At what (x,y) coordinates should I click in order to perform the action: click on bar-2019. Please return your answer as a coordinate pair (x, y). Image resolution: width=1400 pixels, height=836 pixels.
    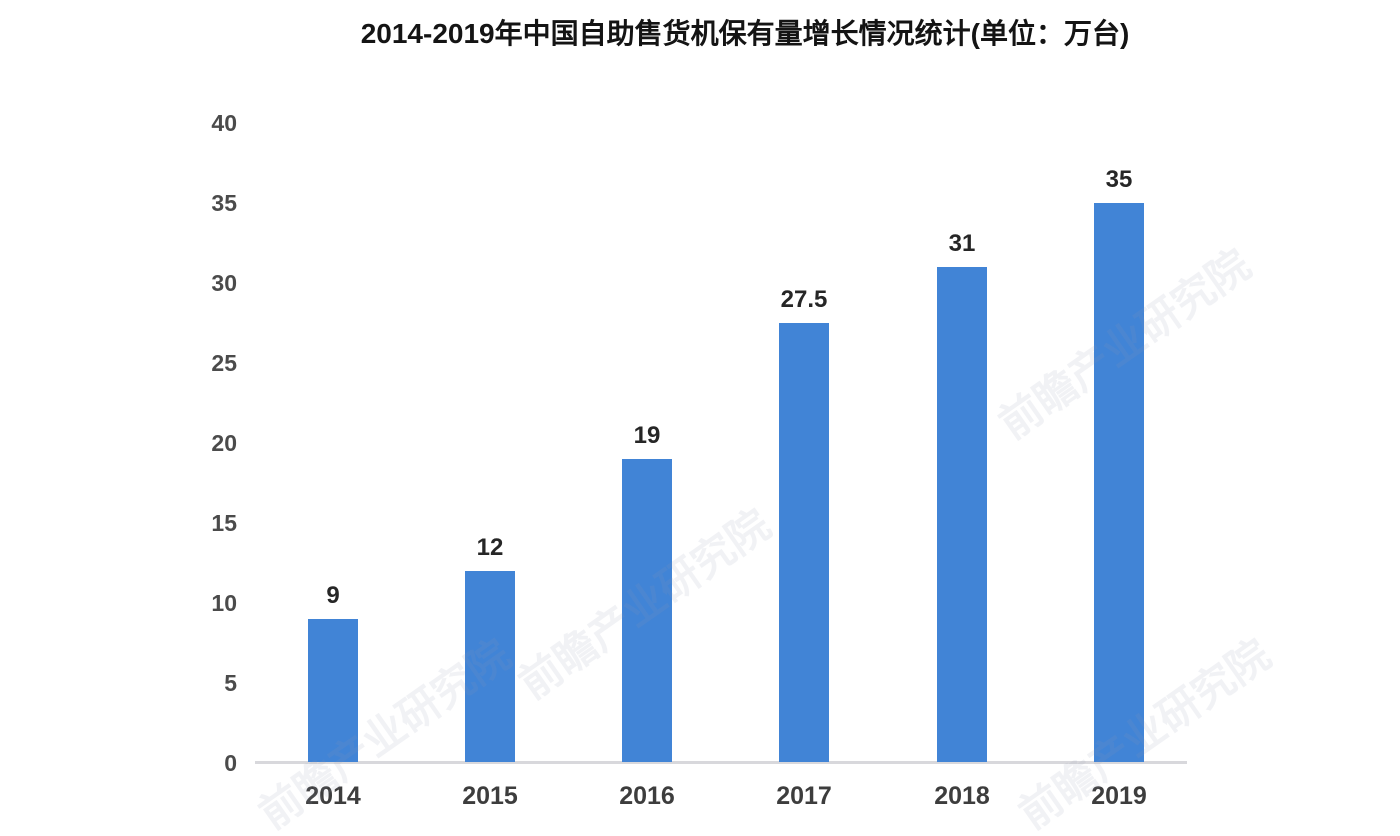
    Looking at the image, I should click on (1119, 482).